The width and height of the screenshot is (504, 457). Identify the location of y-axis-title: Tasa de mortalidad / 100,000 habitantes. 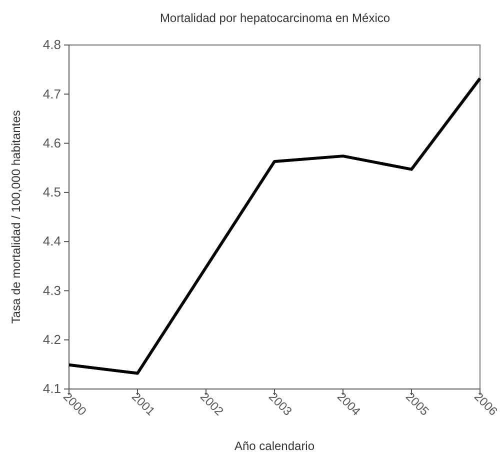
(16, 217).